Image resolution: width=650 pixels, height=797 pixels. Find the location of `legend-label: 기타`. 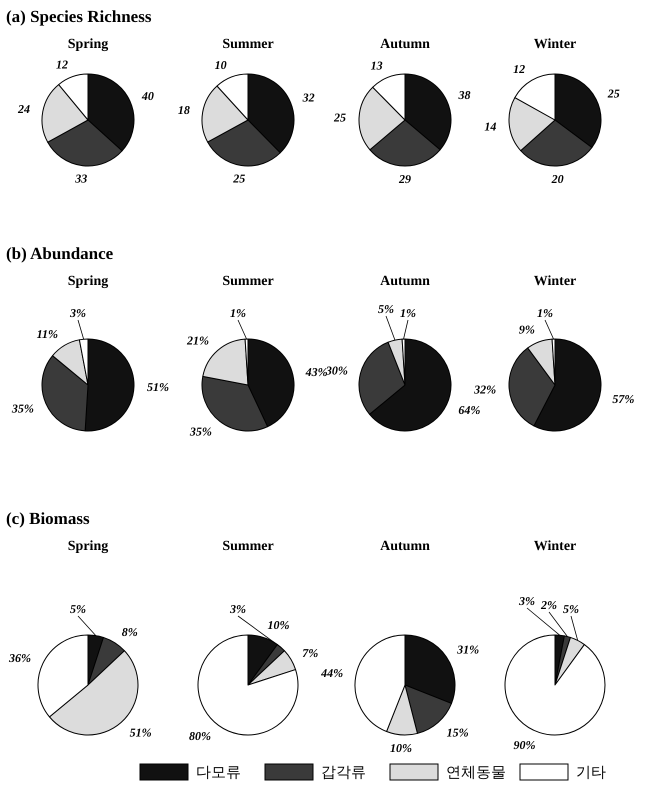

legend-label: 기타 is located at coordinates (591, 772).